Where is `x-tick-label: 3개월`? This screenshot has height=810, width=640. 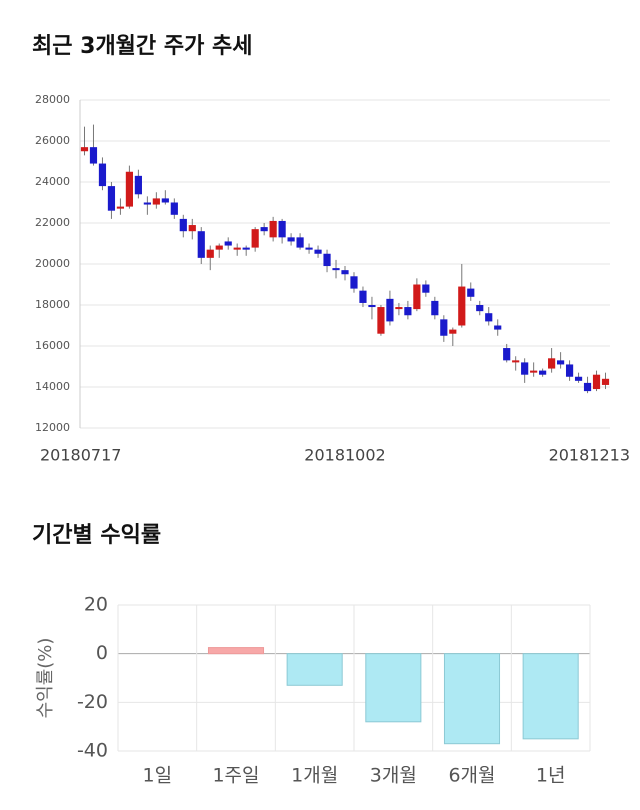
x-tick-label: 3개월 is located at coordinates (393, 776).